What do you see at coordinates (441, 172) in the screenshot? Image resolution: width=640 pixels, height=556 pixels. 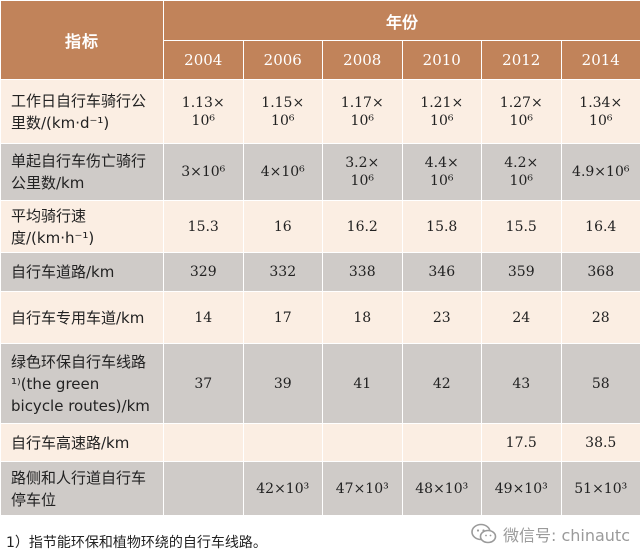 I see `table-cell: 4.4× 10⁶` at bounding box center [441, 172].